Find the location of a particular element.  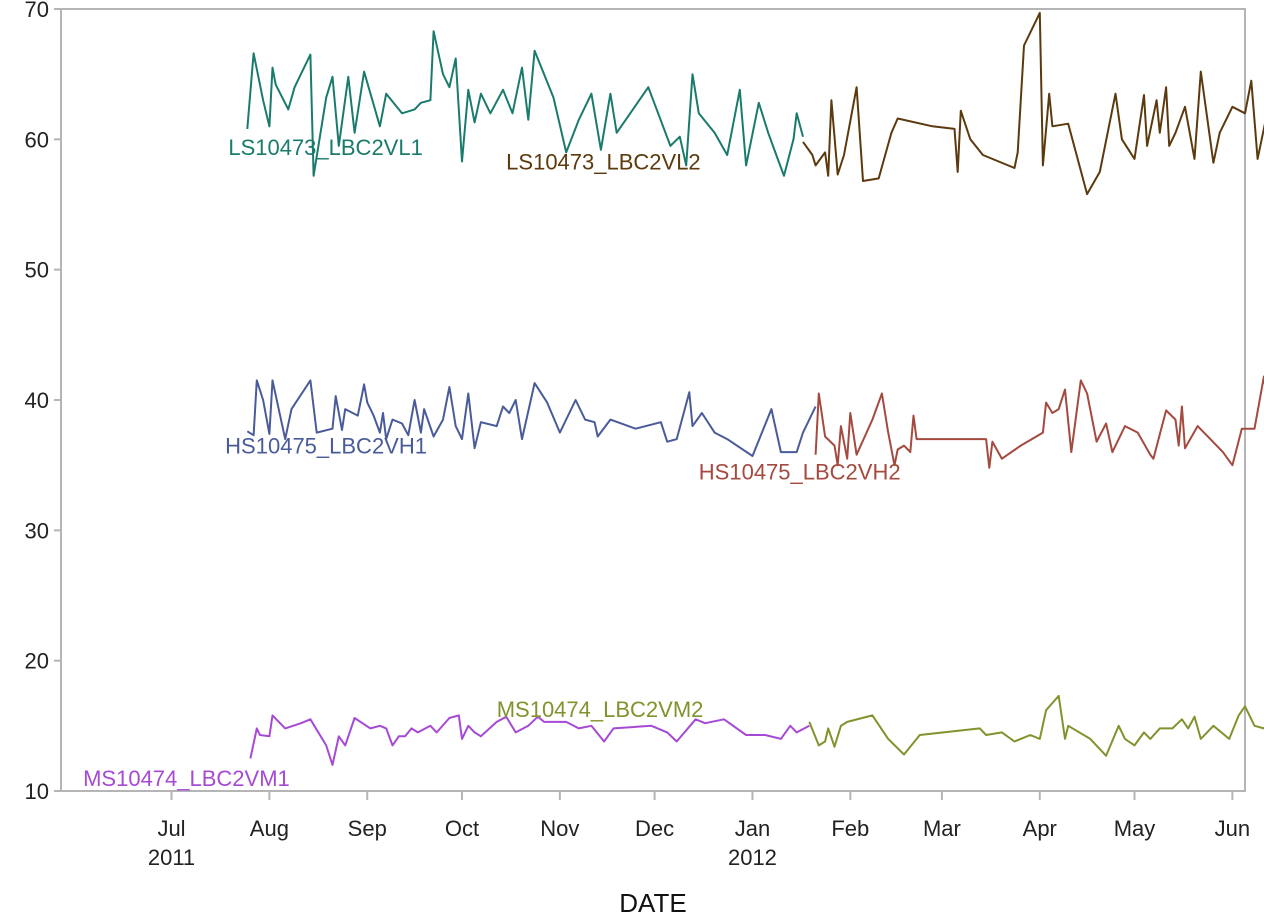

series-line-hs10475-lbc2vh2 is located at coordinates (1039, 422).